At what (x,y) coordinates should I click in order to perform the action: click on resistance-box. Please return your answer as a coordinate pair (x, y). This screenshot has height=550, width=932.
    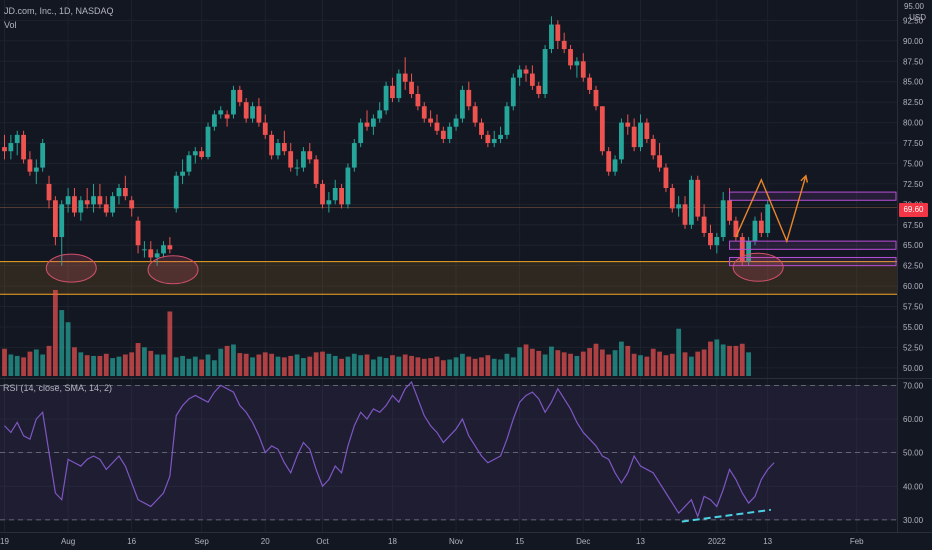
    Looking at the image, I should click on (813, 261).